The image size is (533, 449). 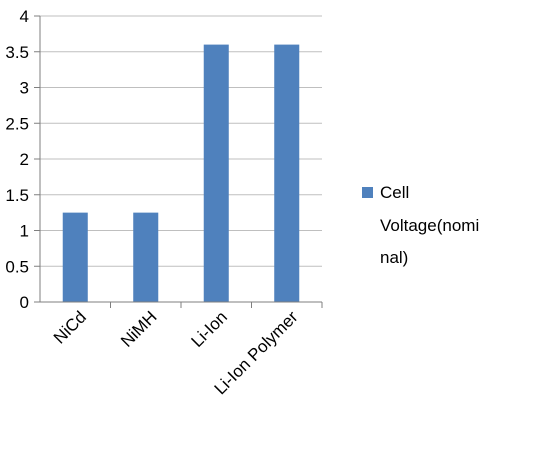 I want to click on y-tick-label: 0, so click(x=24, y=302).